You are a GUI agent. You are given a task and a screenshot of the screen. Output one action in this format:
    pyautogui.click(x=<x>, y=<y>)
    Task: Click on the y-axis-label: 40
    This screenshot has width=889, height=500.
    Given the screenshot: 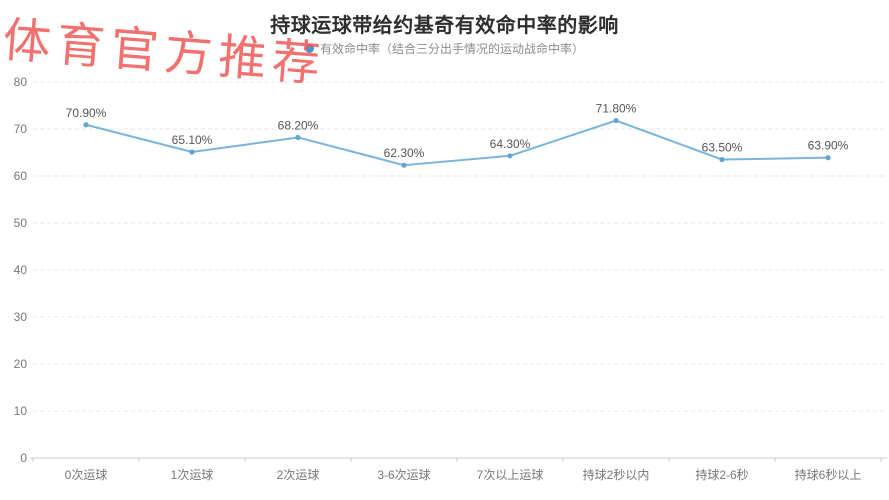 What is the action you would take?
    pyautogui.click(x=21, y=270)
    